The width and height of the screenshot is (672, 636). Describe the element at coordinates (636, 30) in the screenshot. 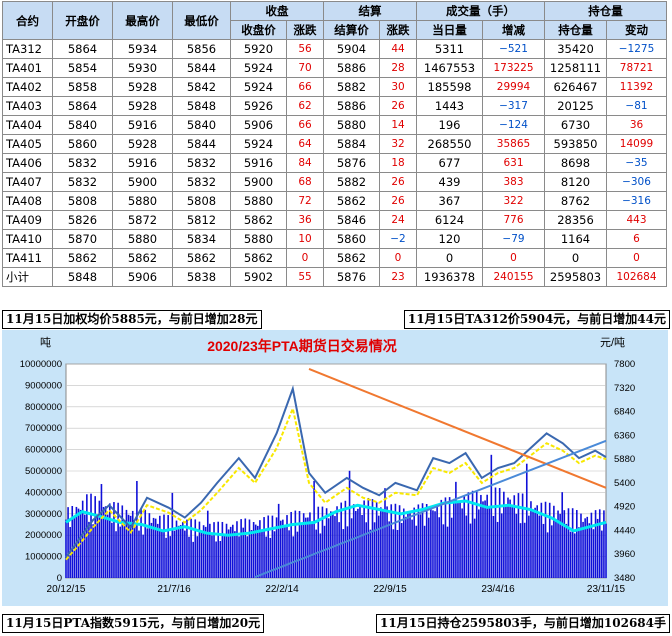

I see `header-oi-change: 变动` at that location.